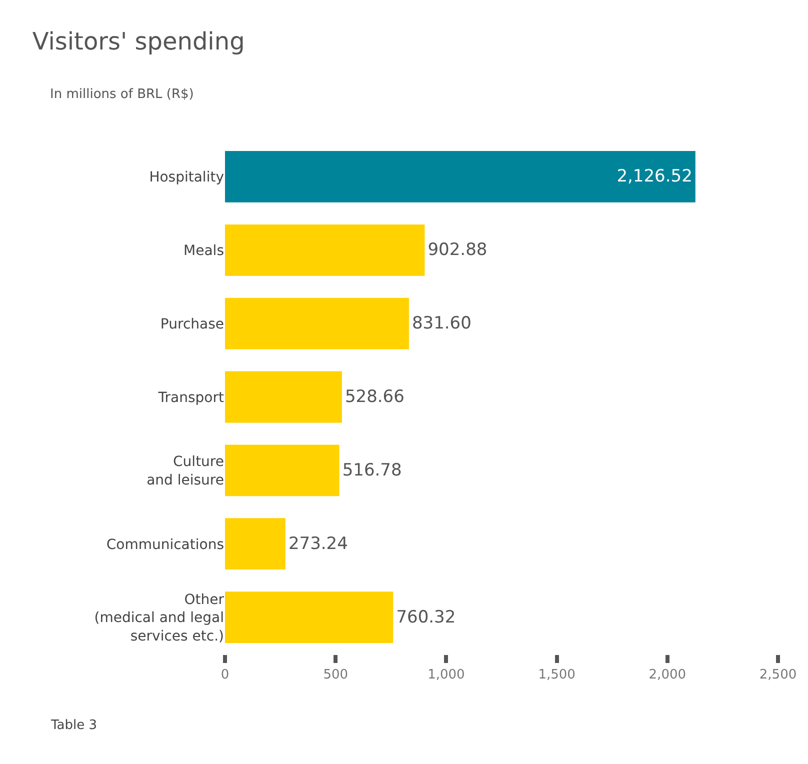 Image resolution: width=808 pixels, height=764 pixels. What do you see at coordinates (335, 675) in the screenshot?
I see `x-tick-label: 500` at bounding box center [335, 675].